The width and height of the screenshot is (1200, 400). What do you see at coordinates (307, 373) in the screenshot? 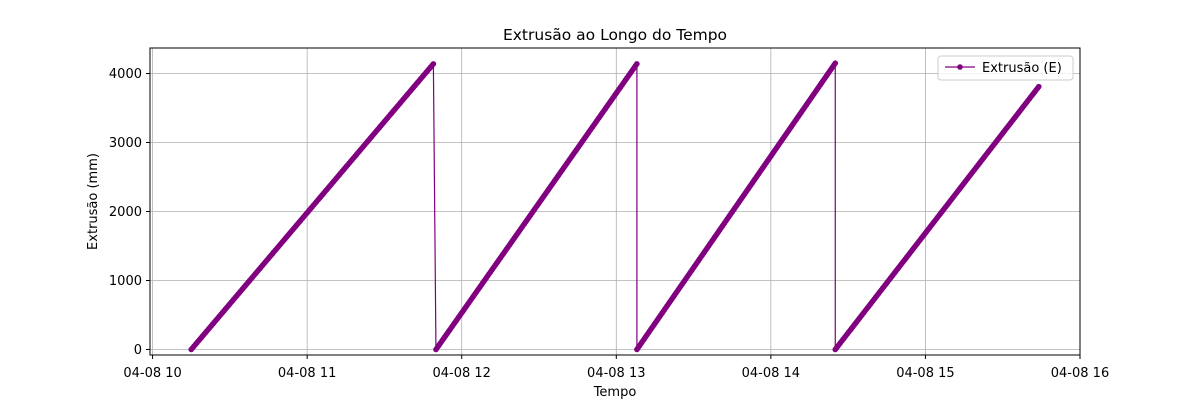
I see `x-tick-label: 04-08 11` at bounding box center [307, 373].